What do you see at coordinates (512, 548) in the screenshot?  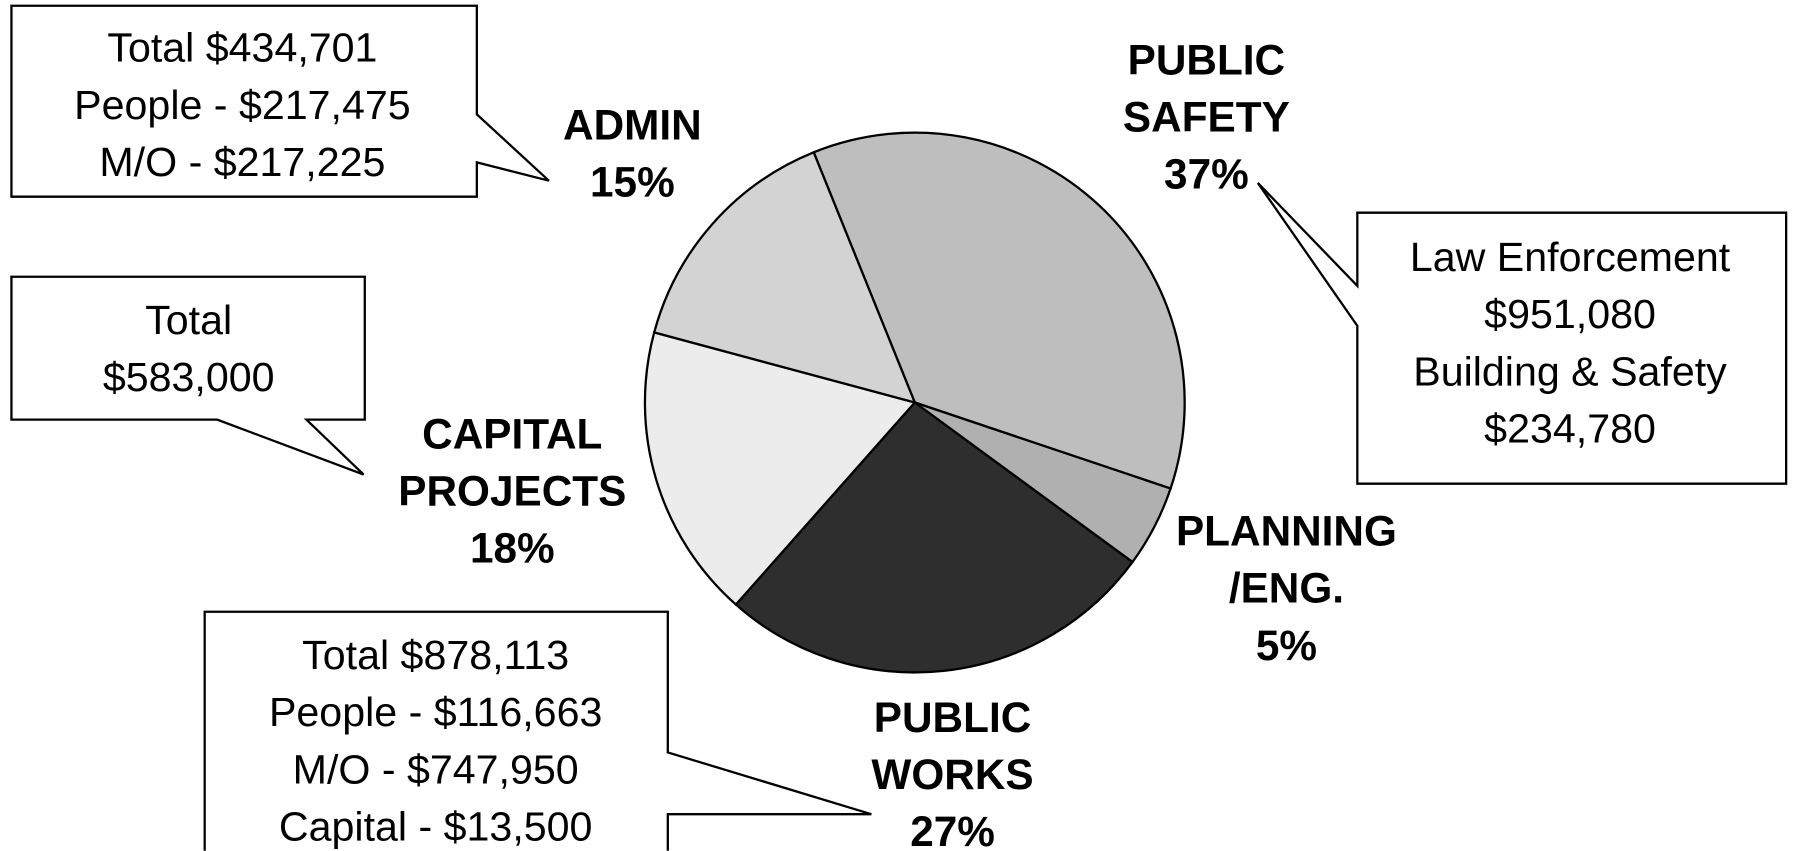 I see `percent-label: 18%` at bounding box center [512, 548].